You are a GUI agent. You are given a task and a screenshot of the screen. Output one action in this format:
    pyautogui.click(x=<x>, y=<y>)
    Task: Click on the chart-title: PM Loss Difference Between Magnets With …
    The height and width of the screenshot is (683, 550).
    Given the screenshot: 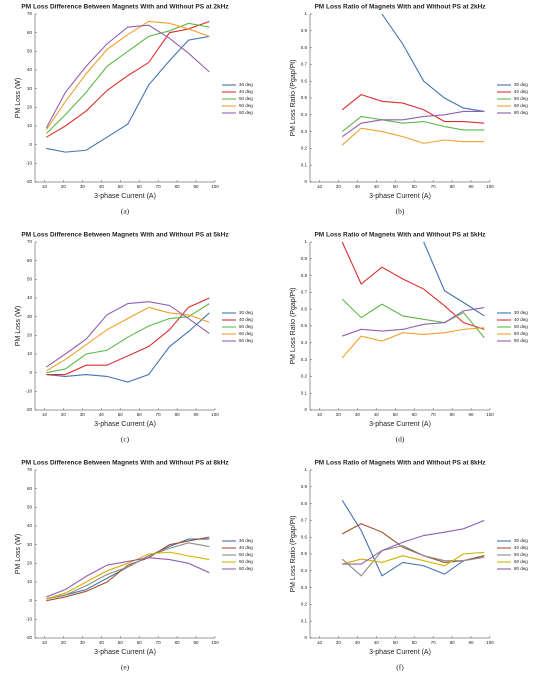 What is the action you would take?
    pyautogui.click(x=125, y=7)
    